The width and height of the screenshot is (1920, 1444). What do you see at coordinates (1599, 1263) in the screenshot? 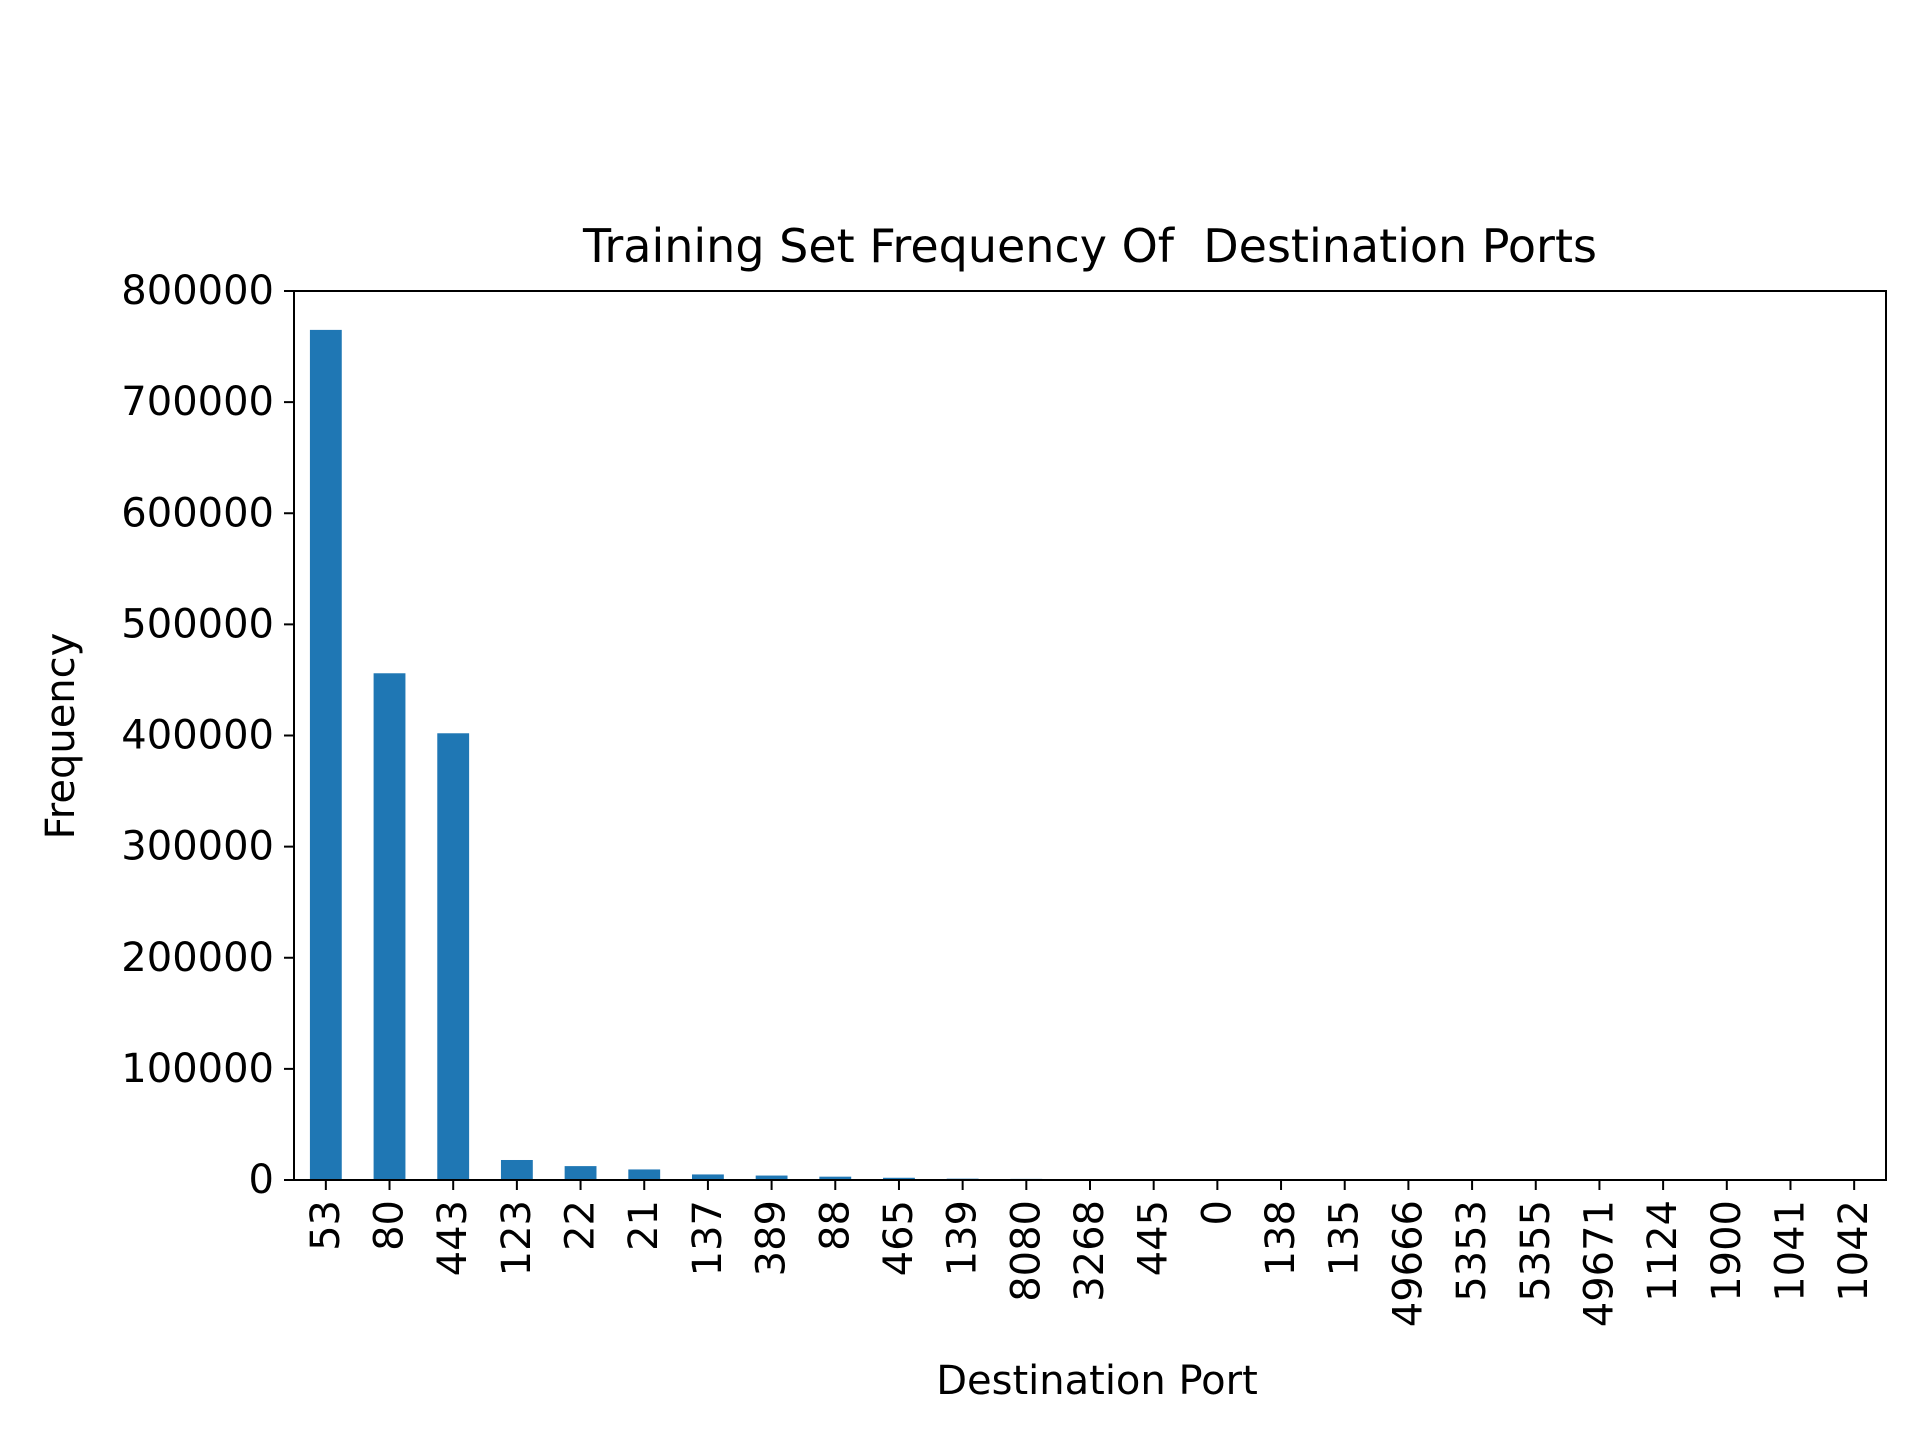
I see `x-tick-label: 49671` at bounding box center [1599, 1263].